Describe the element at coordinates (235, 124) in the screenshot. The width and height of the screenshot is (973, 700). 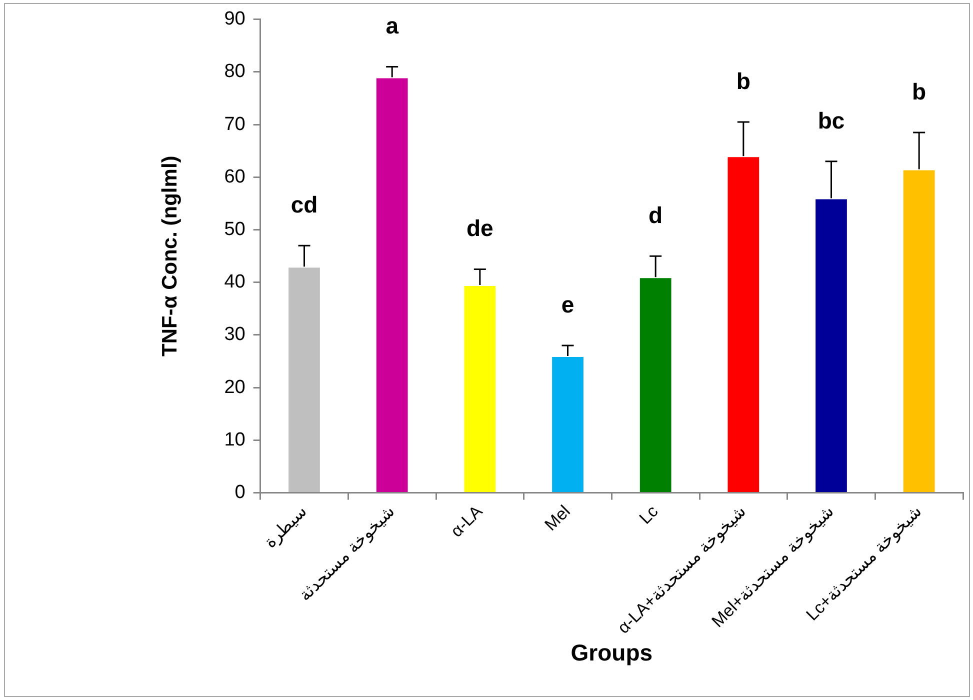
I see `y-tick-label: 70` at that location.